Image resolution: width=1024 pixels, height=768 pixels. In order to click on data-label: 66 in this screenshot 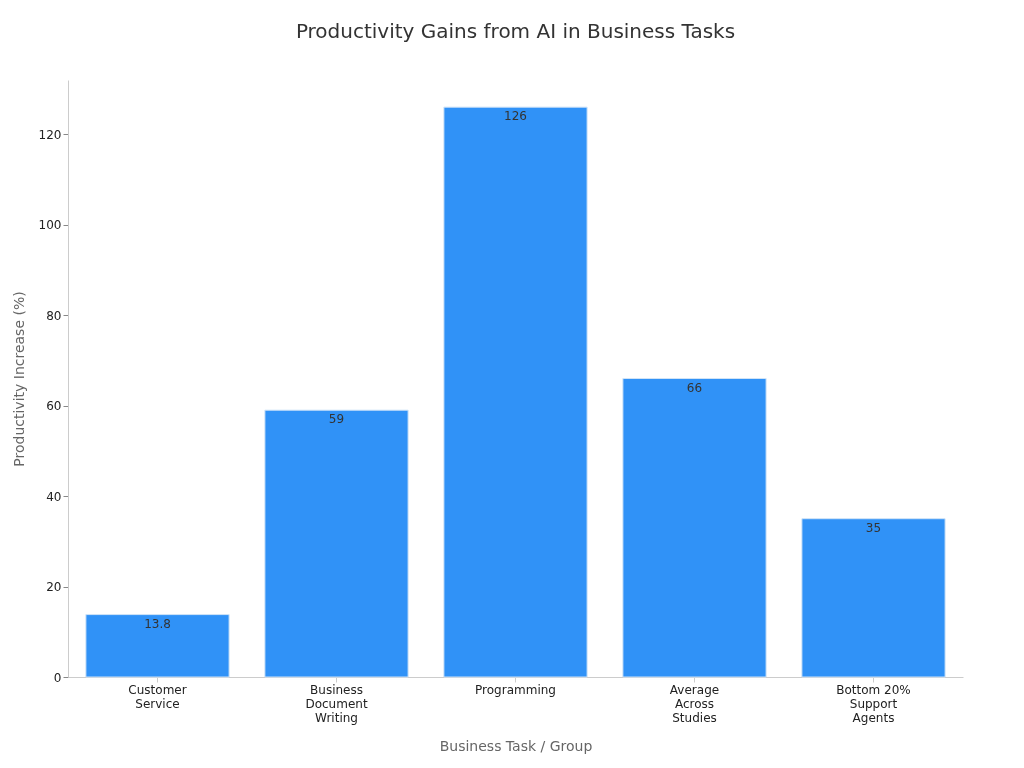, I will do `click(694, 387)`.